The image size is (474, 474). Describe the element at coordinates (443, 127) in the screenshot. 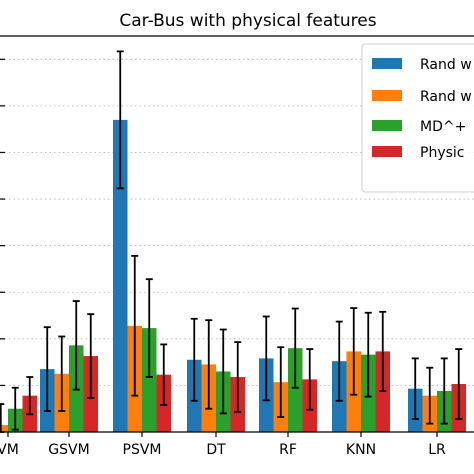

I see `legend-label: MD^+` at that location.